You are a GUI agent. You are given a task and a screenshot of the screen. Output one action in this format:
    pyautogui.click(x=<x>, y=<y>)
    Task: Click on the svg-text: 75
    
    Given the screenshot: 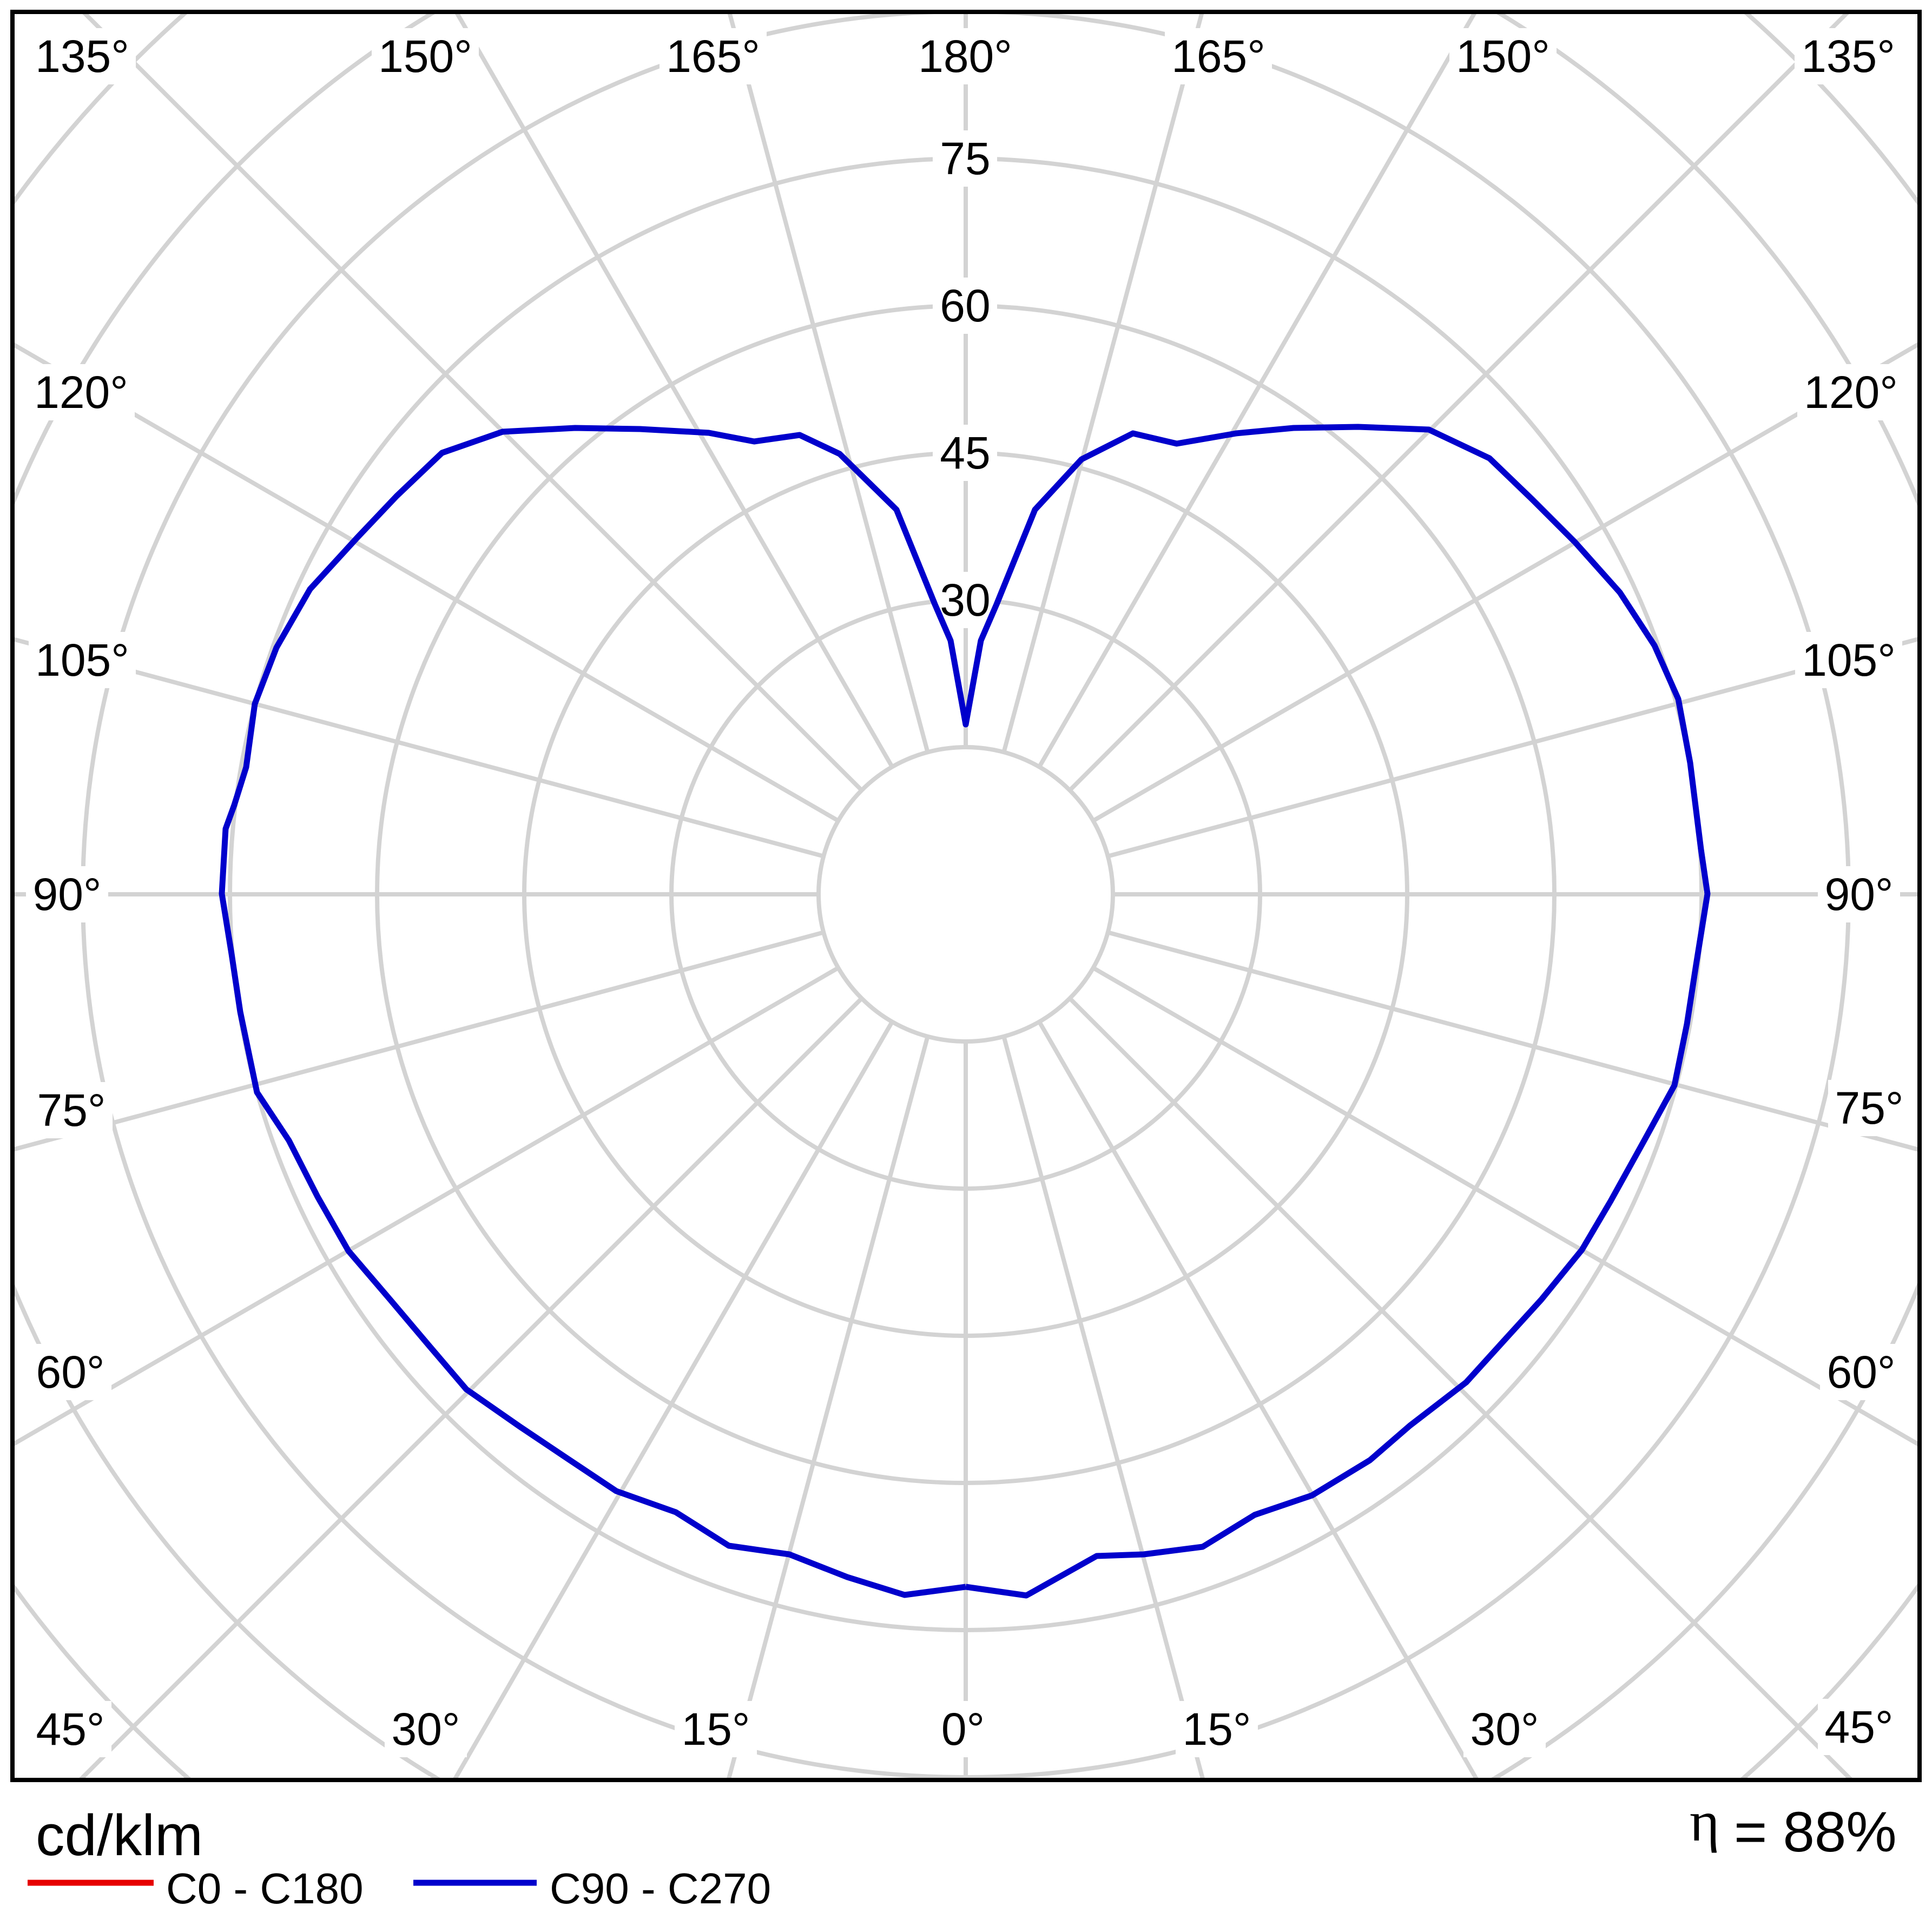 What is the action you would take?
    pyautogui.click(x=965, y=158)
    